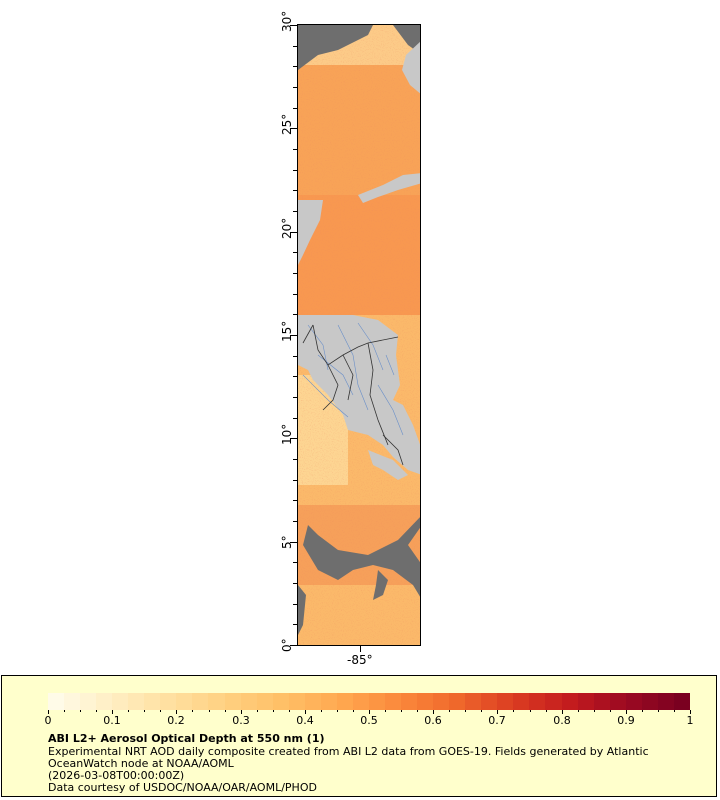 Image resolution: width=720 pixels, height=800 pixels. What do you see at coordinates (287, 645) in the screenshot?
I see `lat-label: 0°` at bounding box center [287, 645].